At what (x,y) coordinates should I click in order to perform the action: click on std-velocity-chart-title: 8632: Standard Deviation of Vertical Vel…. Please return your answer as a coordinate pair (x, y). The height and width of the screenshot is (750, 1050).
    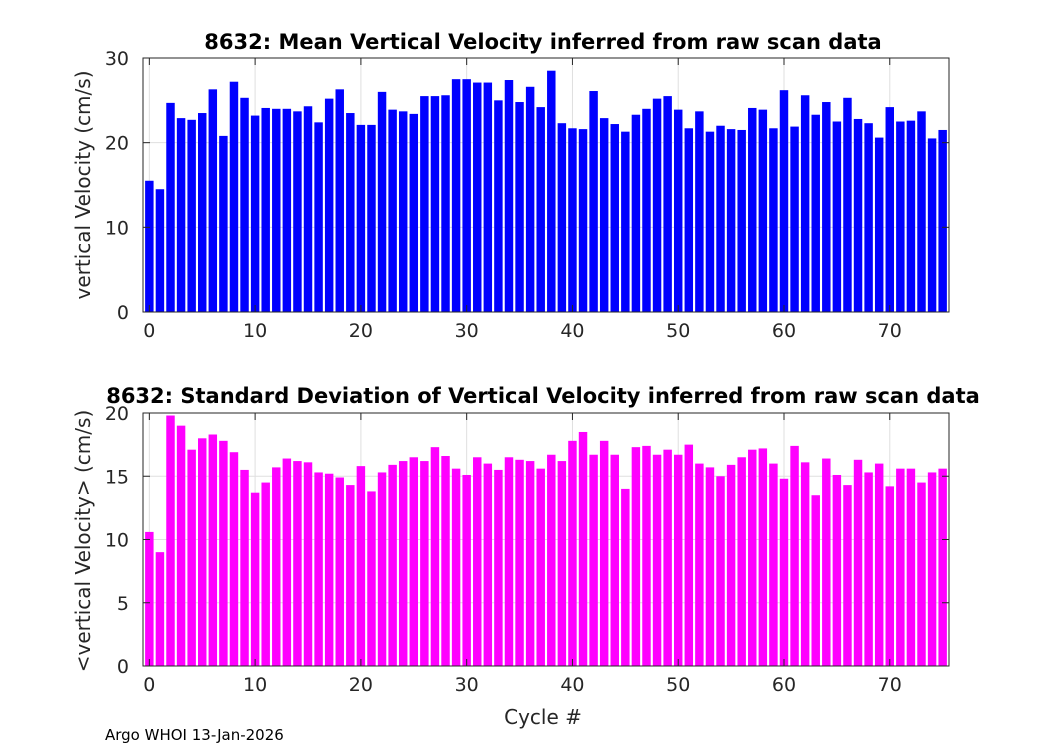
    Looking at the image, I should click on (543, 396).